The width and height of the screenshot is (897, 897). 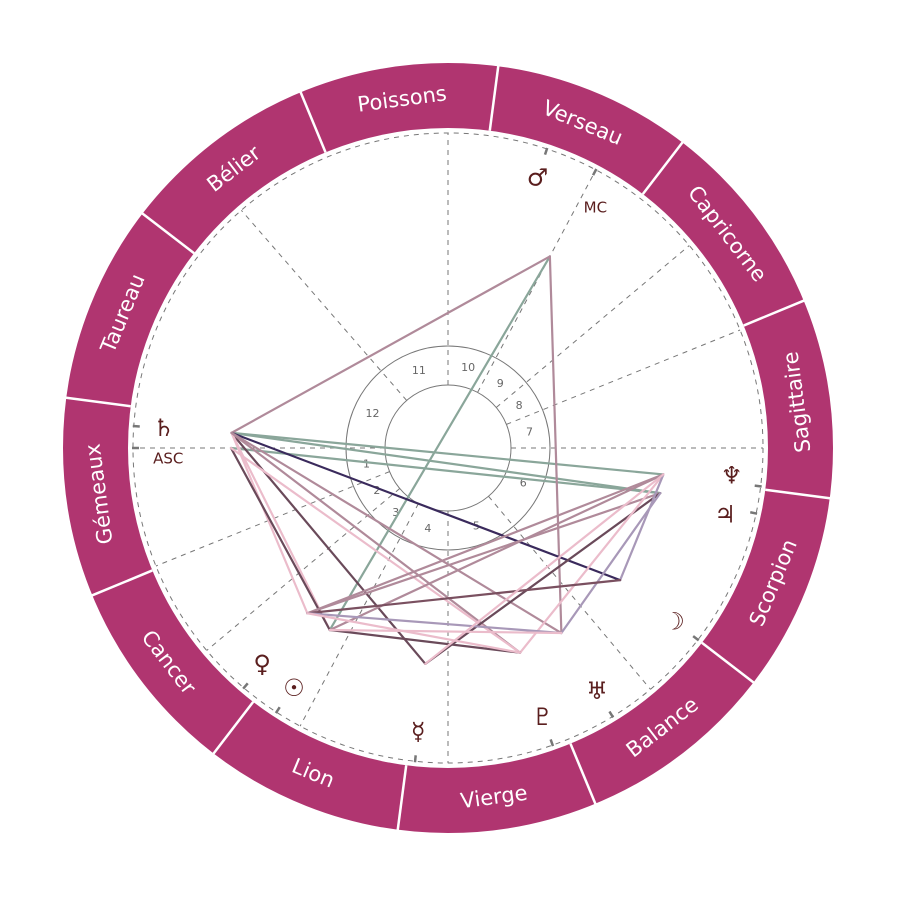 I want to click on aspect-line-uranus-venus, so click(x=434, y=623).